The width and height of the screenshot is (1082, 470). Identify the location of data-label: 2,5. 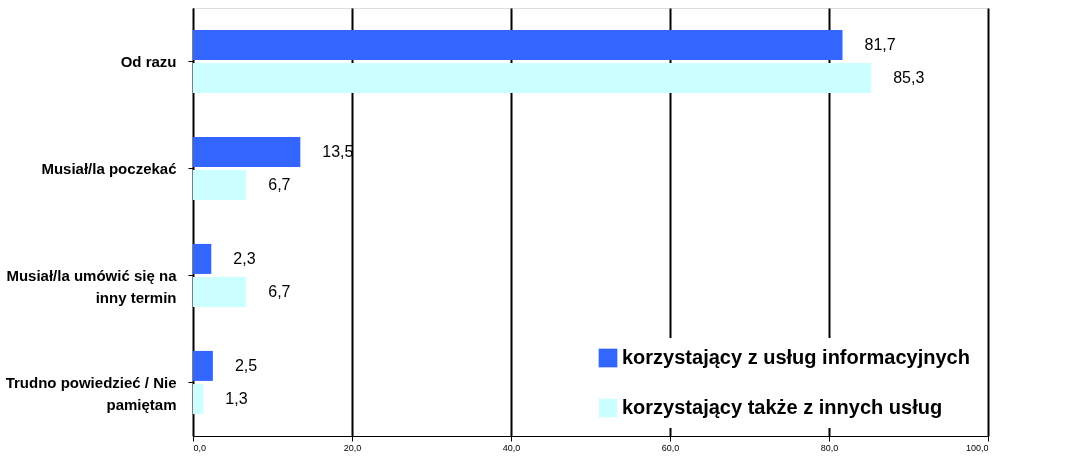
(246, 365).